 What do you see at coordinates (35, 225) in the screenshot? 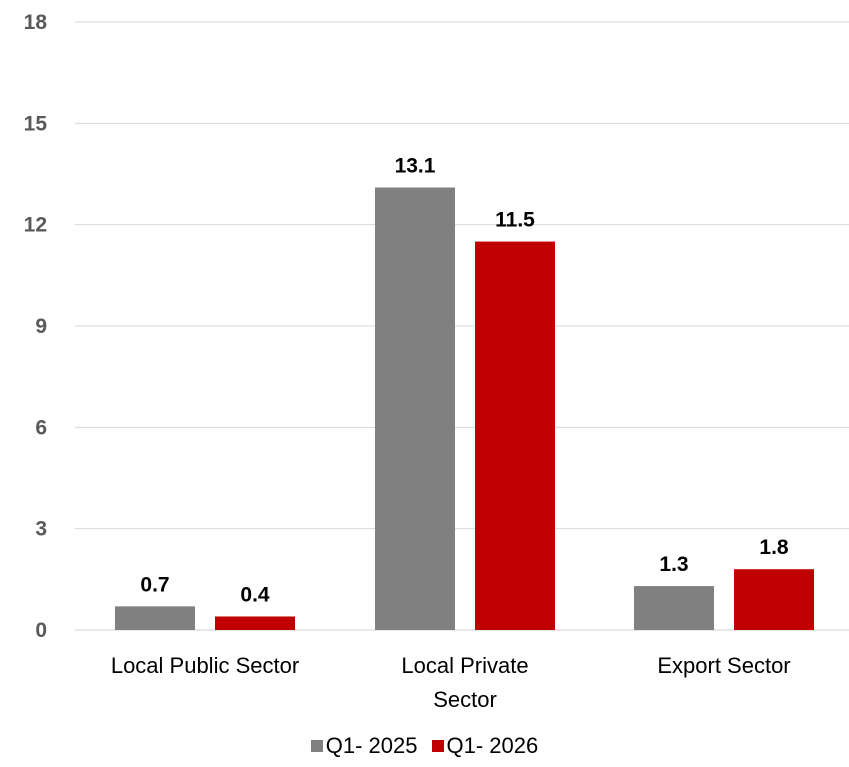
I see `y-tick-label: 12` at bounding box center [35, 225].